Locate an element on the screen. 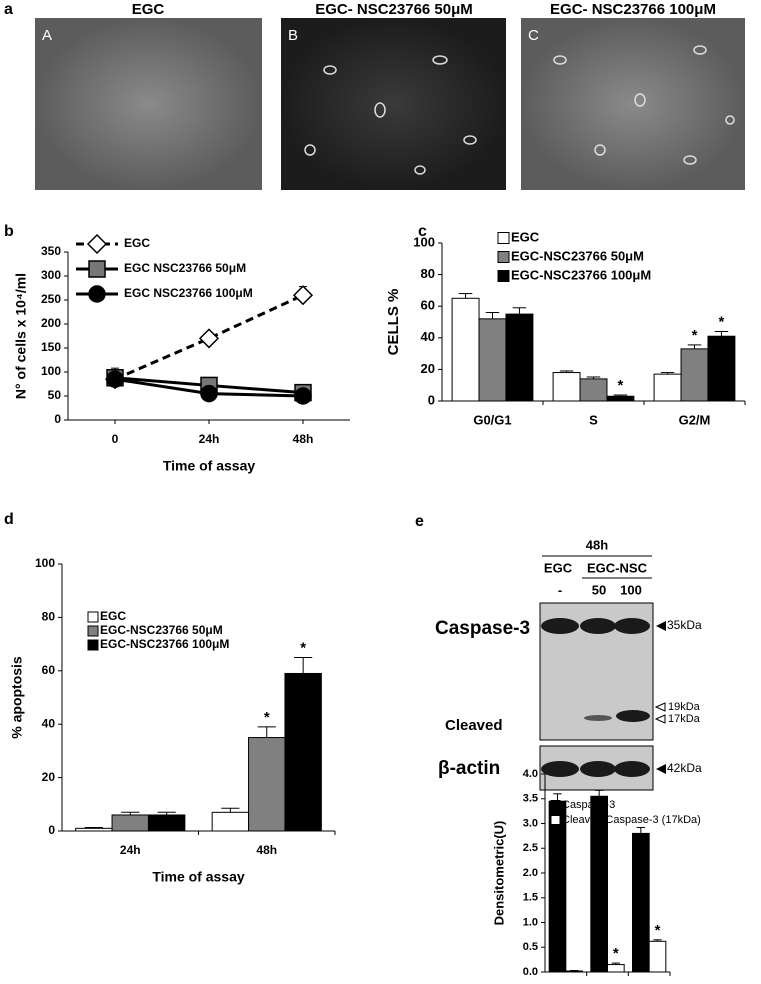  bands is located at coordinates (595, 697).